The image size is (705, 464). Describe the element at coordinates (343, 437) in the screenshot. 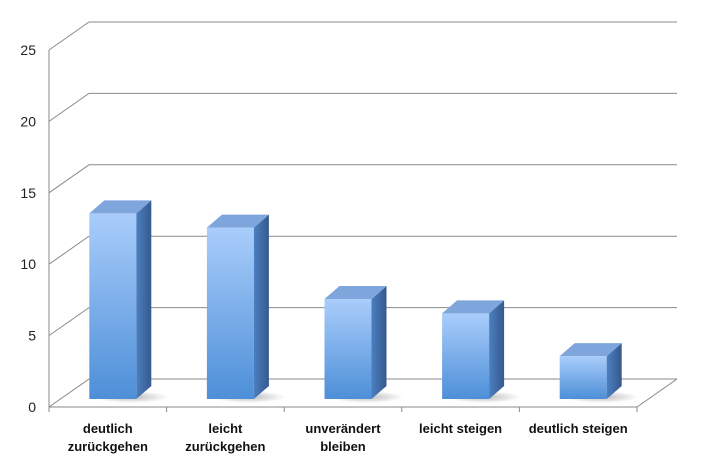

I see `x-category-label-2: unverändert bleiben` at that location.